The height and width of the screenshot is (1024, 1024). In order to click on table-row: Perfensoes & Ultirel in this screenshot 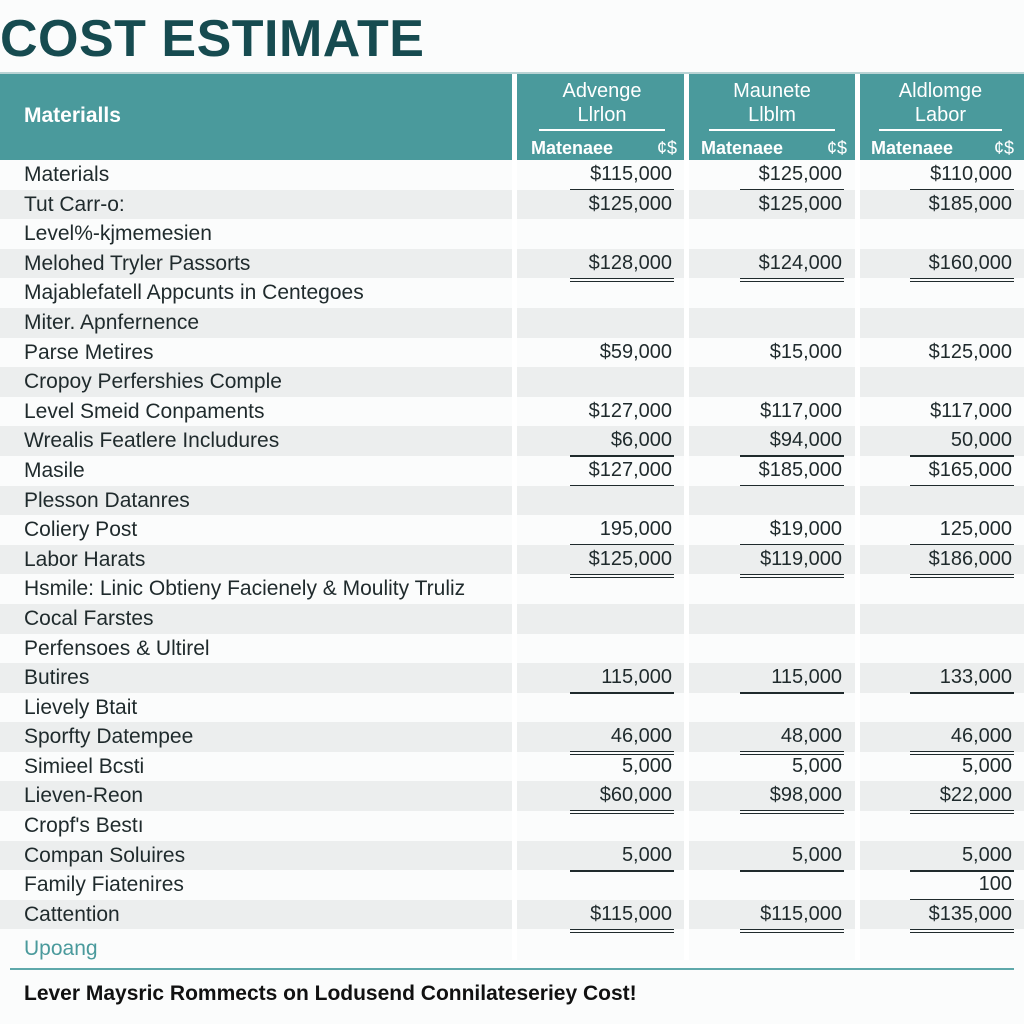, I will do `click(512, 649)`.